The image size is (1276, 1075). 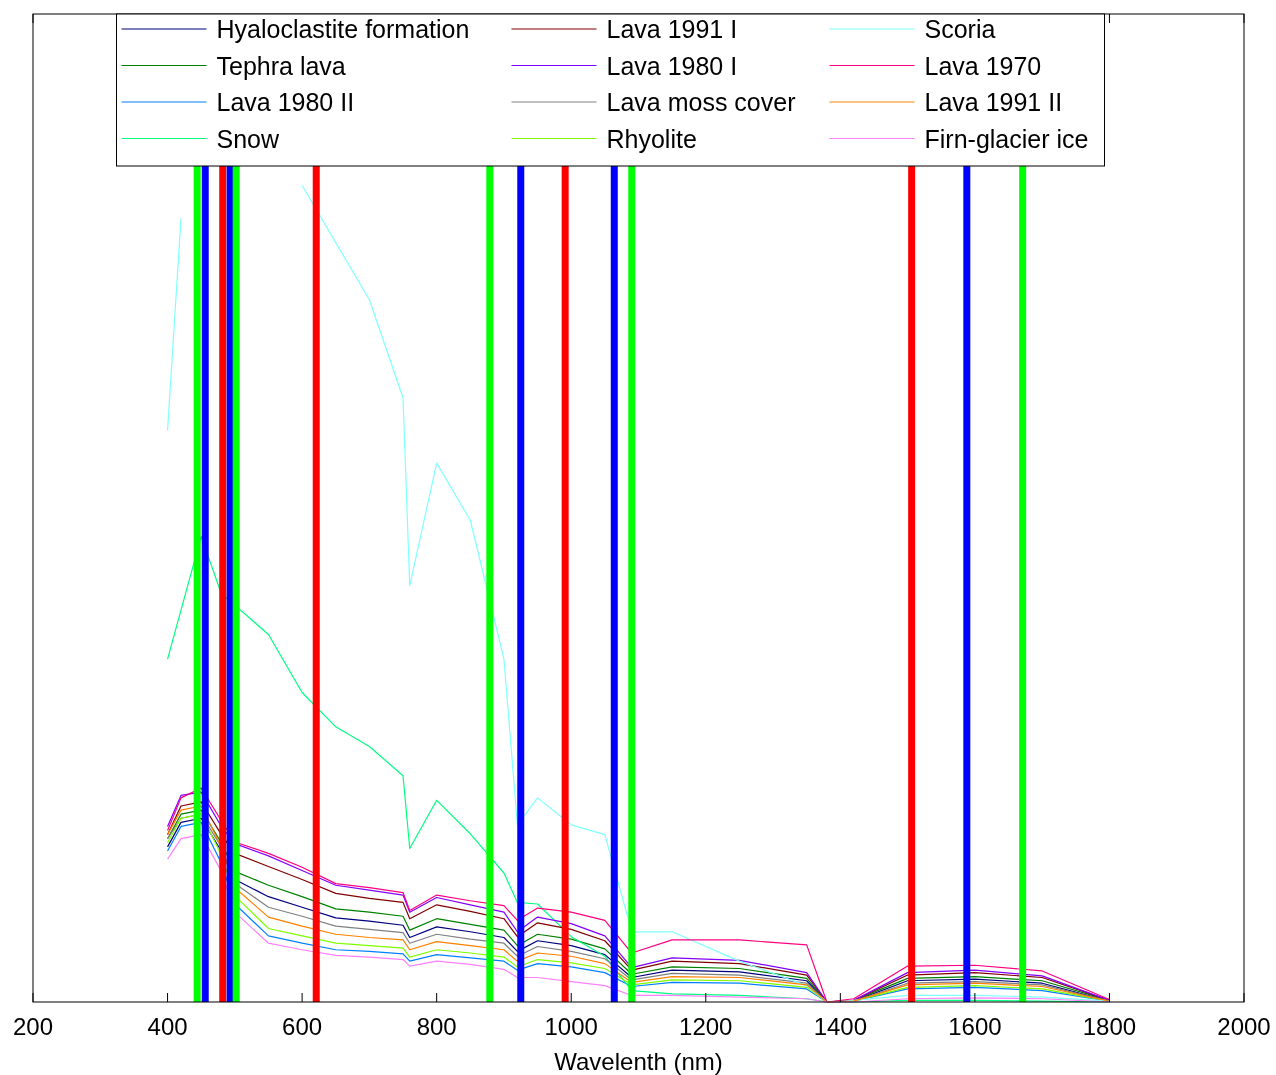 I want to click on x-tick-label: 1400, so click(x=840, y=1026).